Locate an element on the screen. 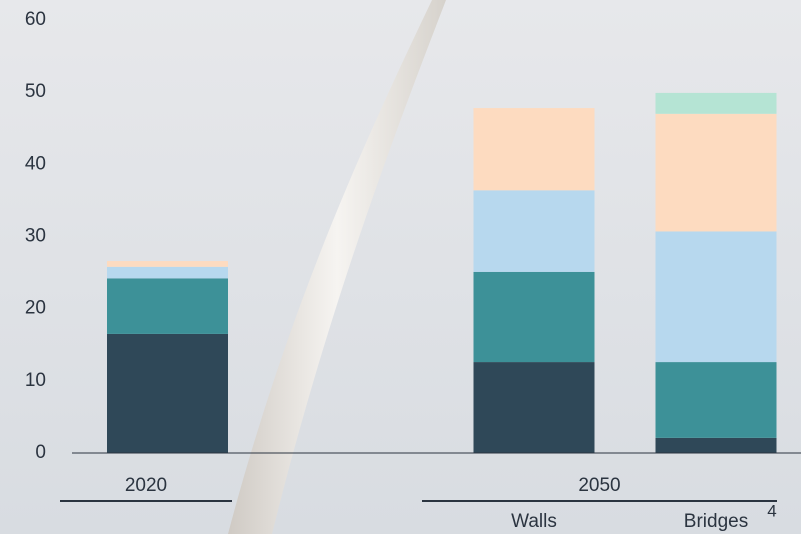 The image size is (801, 534). group-label: 2020 is located at coordinates (146, 485).